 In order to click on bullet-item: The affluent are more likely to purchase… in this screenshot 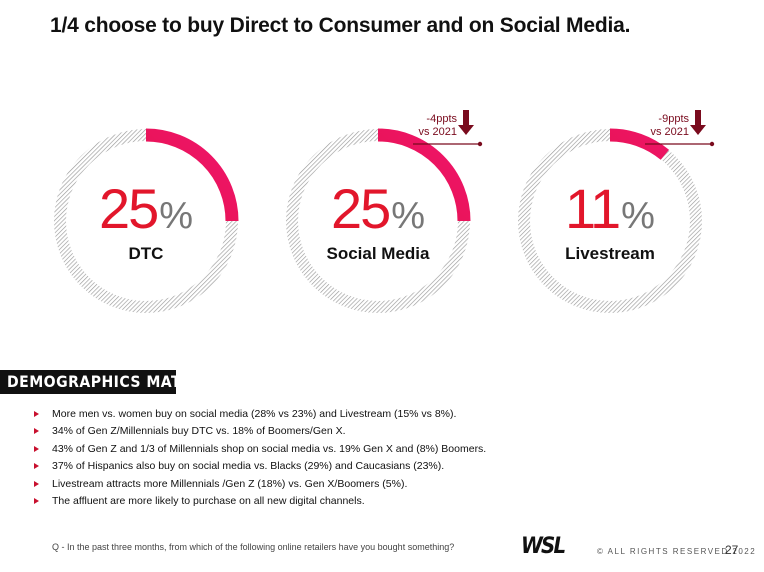, I will do `click(260, 501)`.